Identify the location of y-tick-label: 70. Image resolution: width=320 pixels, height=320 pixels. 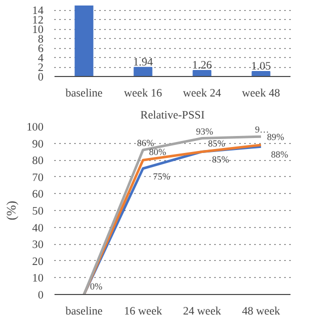
(38, 178).